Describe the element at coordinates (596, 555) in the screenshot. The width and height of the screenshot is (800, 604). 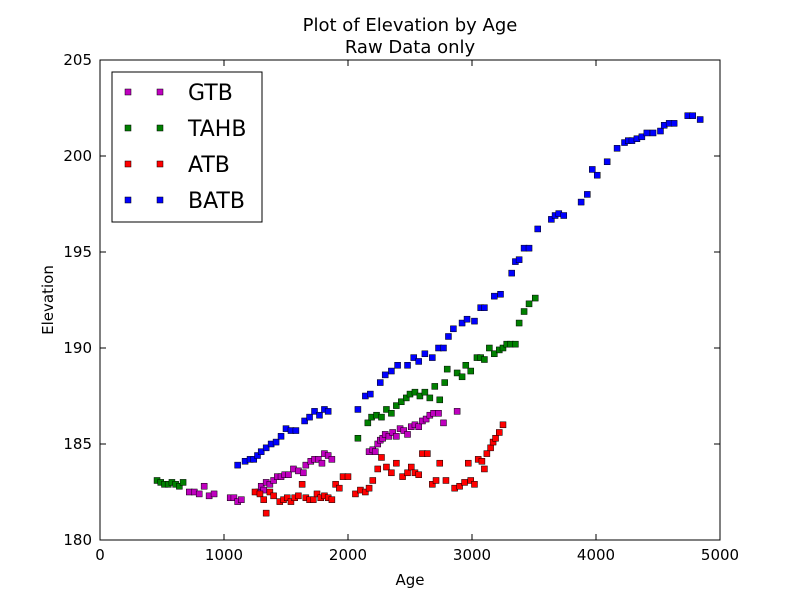
I see `x-tick-label: 4000` at that location.